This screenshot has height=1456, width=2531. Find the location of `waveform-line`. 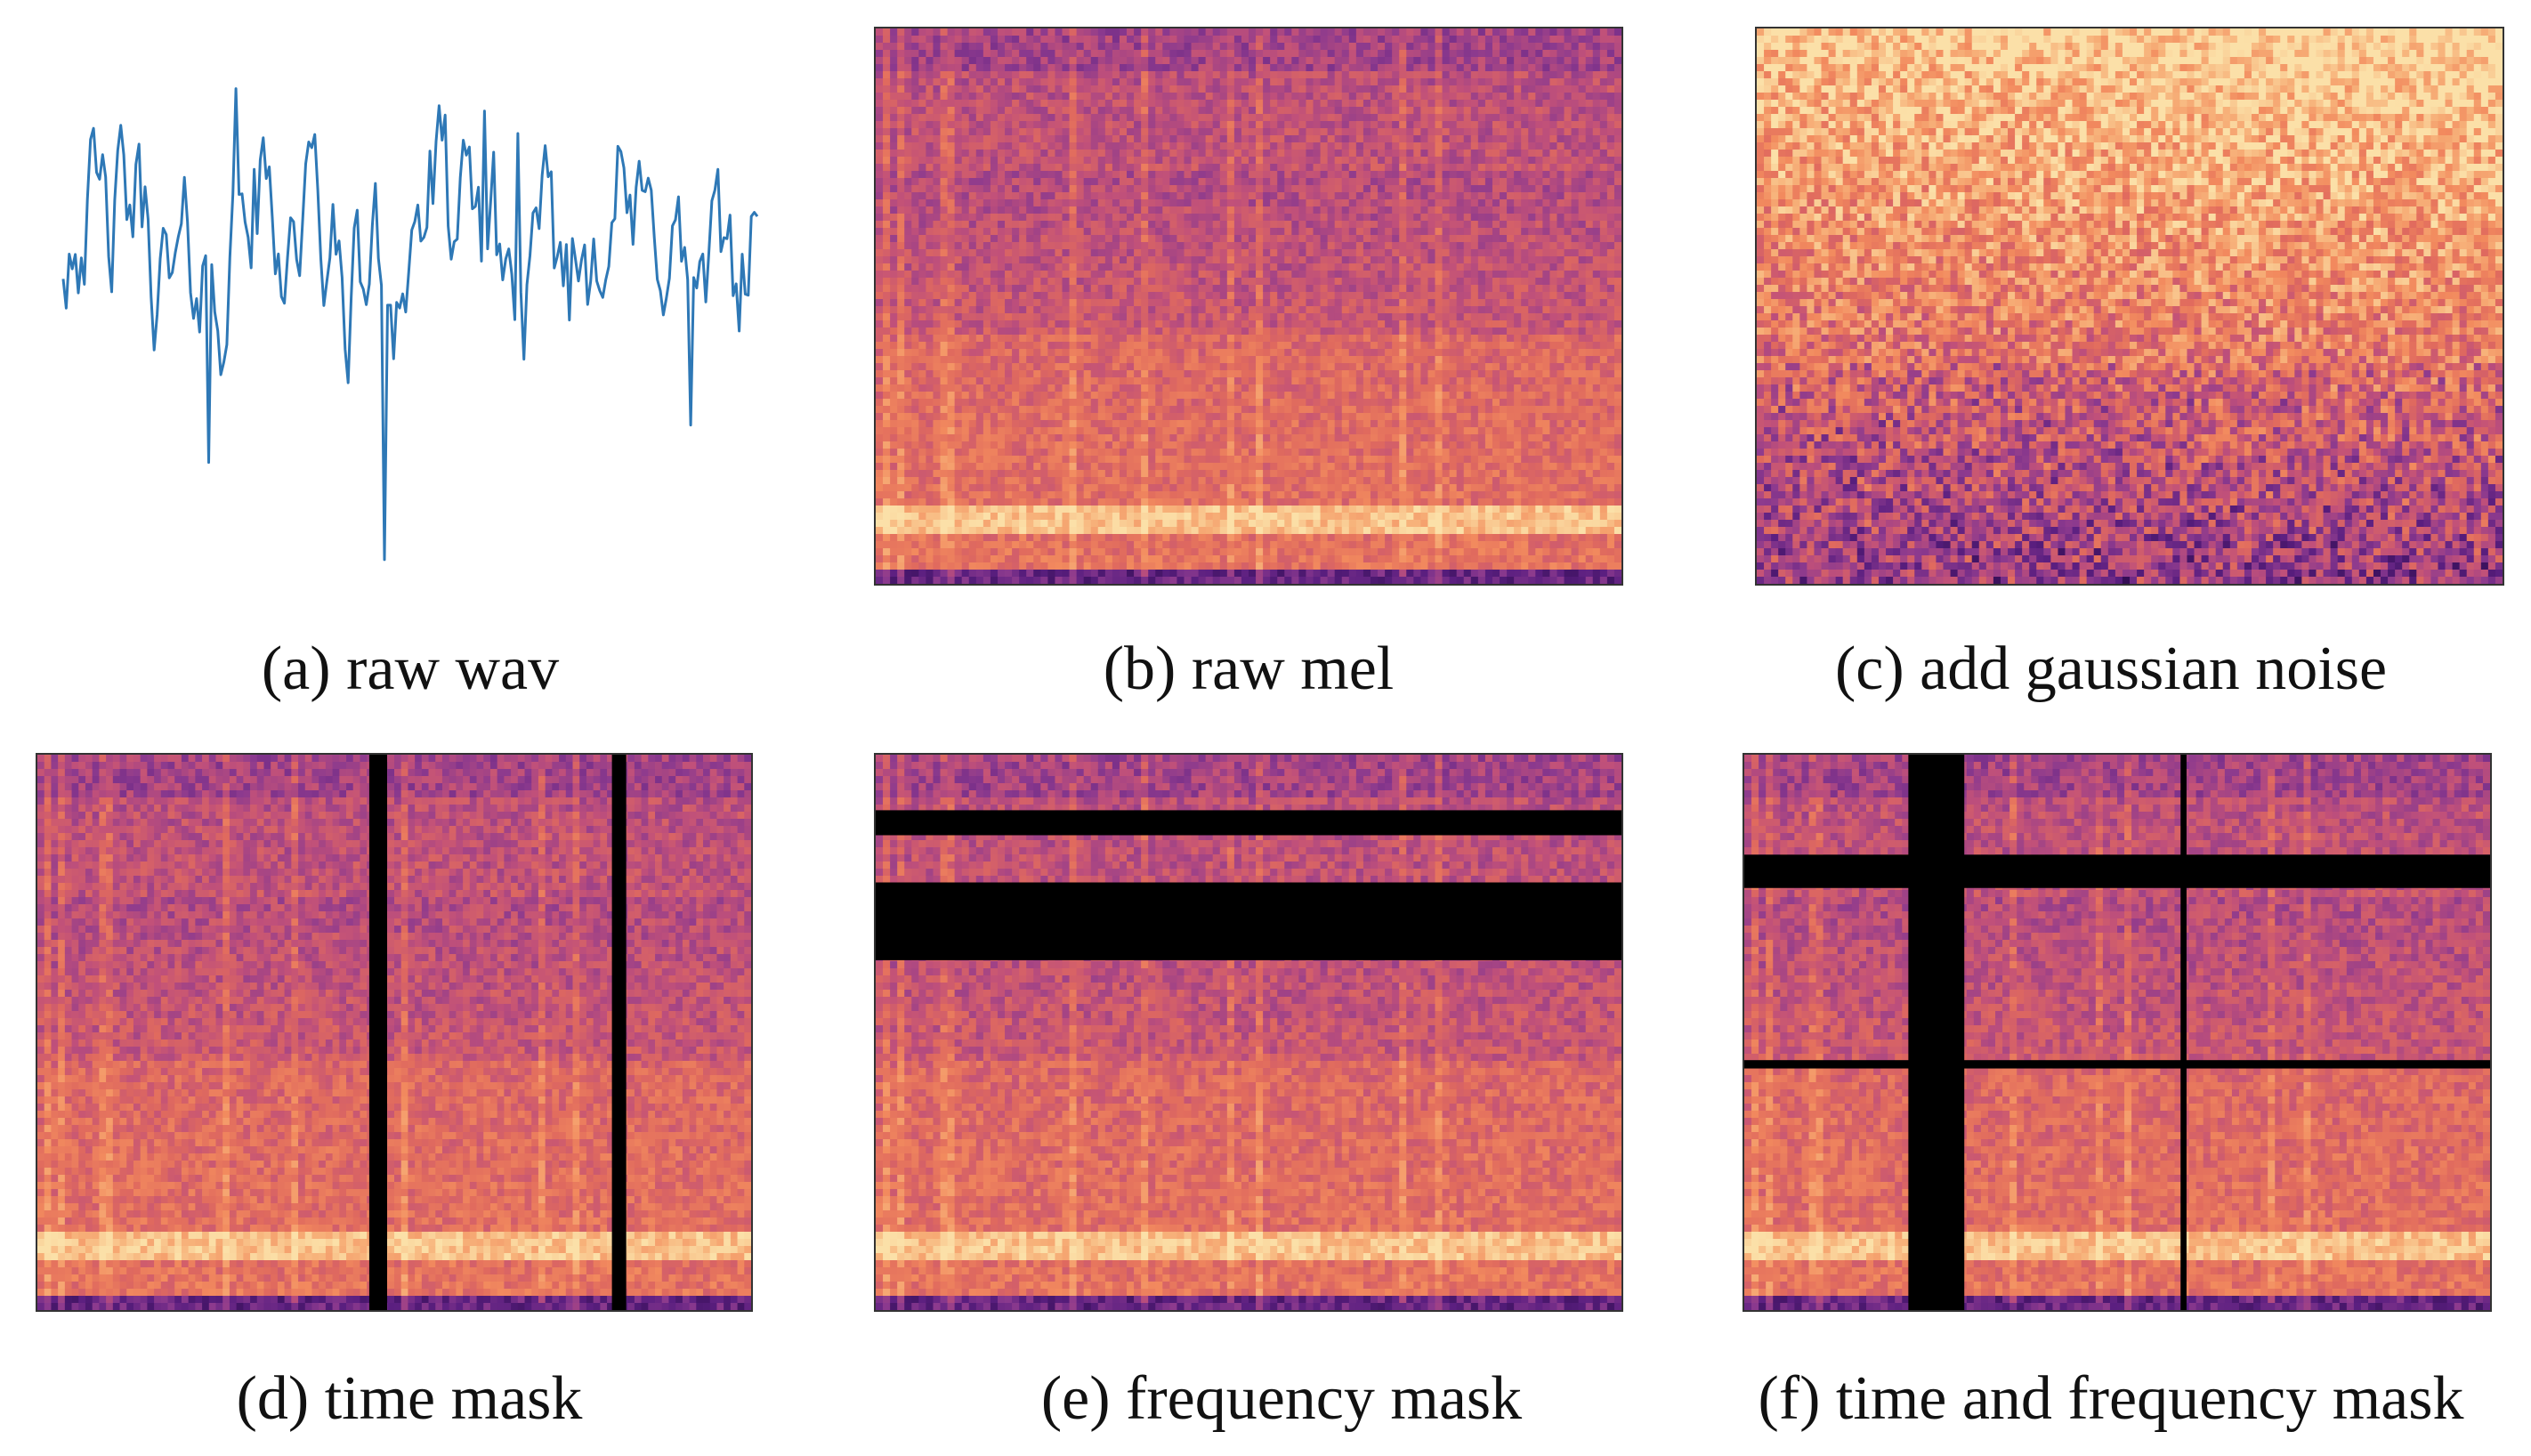

waveform-line is located at coordinates (410, 324).